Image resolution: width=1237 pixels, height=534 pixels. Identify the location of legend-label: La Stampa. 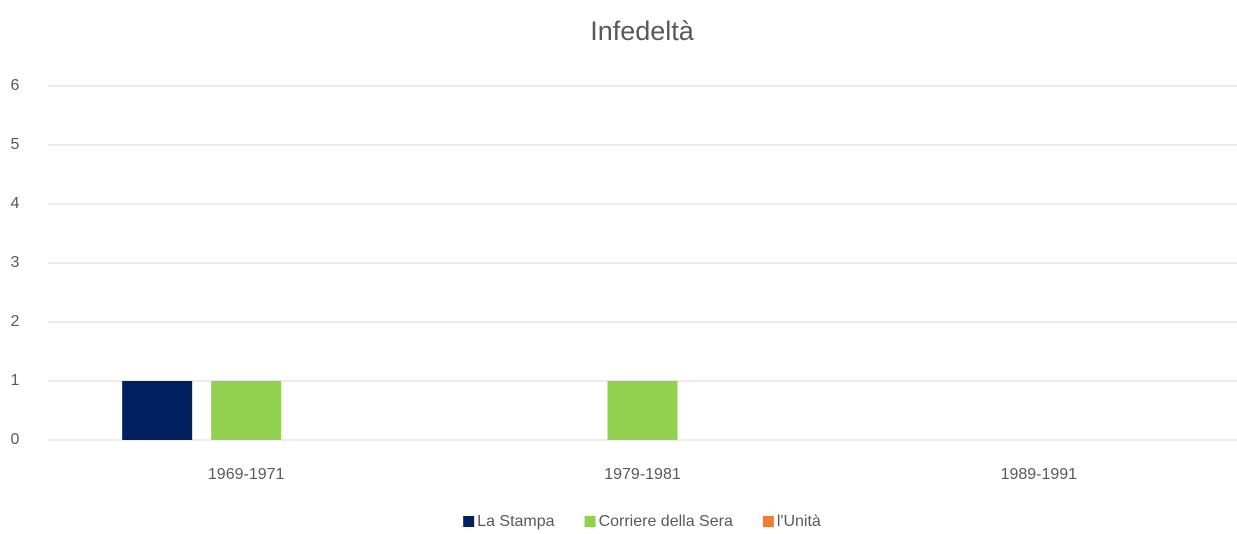
(515, 521).